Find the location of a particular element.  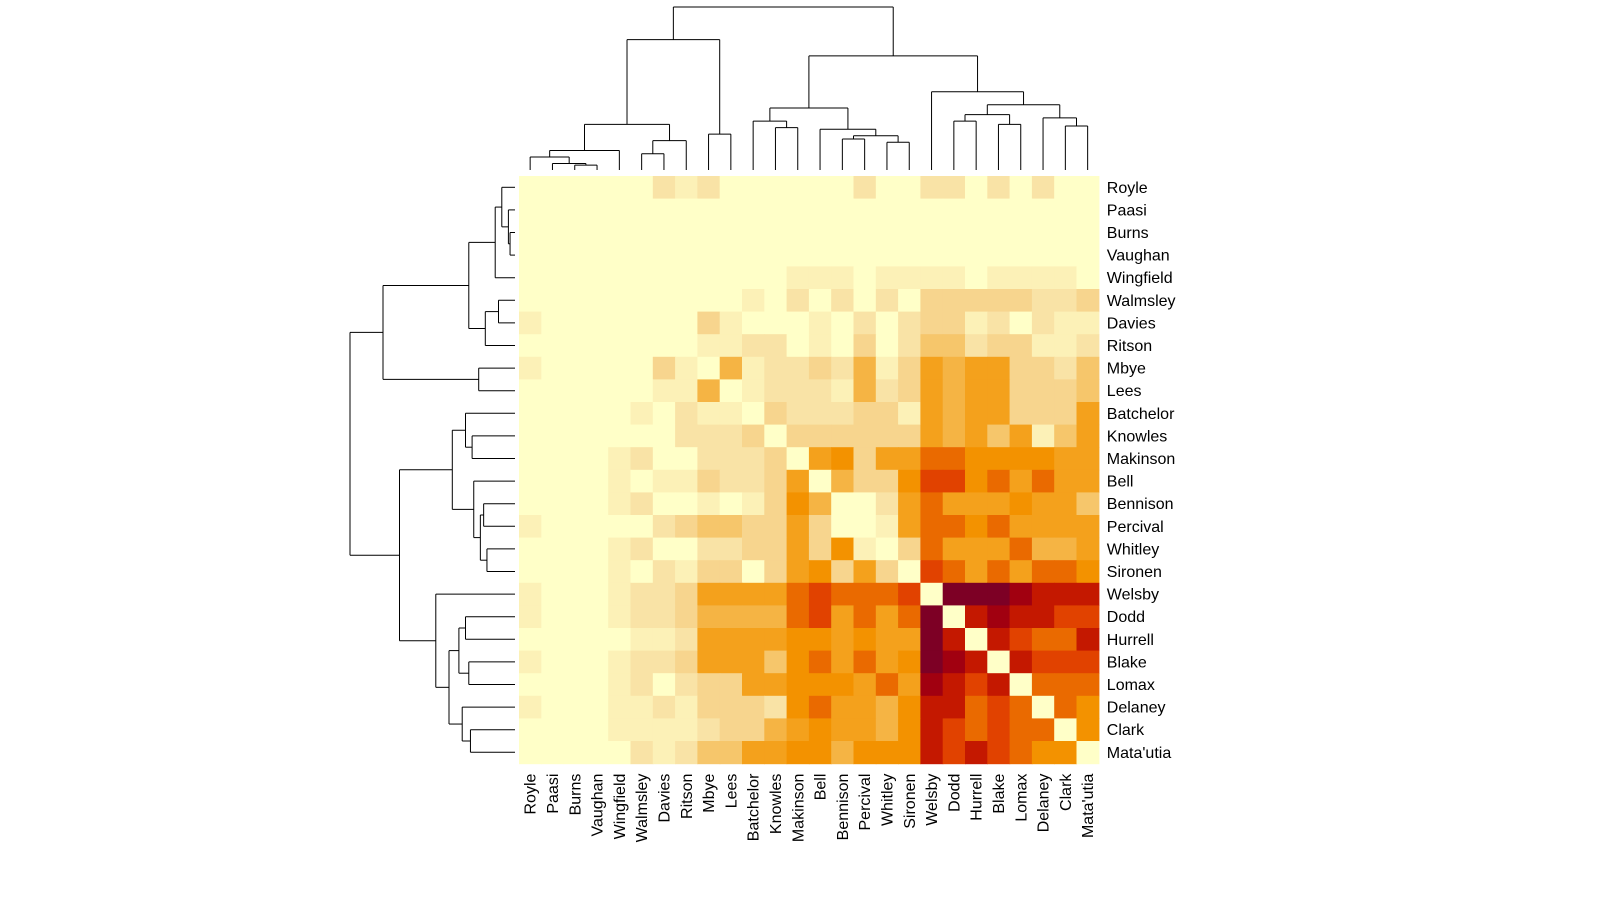

heatmap-cell-mbye-bennison is located at coordinates (843, 368).